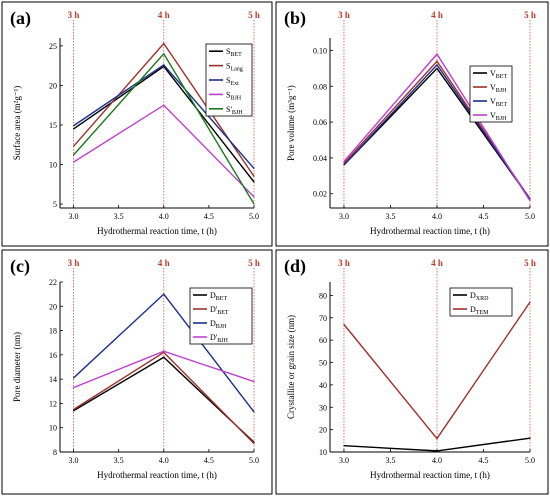 The width and height of the screenshot is (550, 496). I want to click on y-tick-label: 18, so click(53, 331).